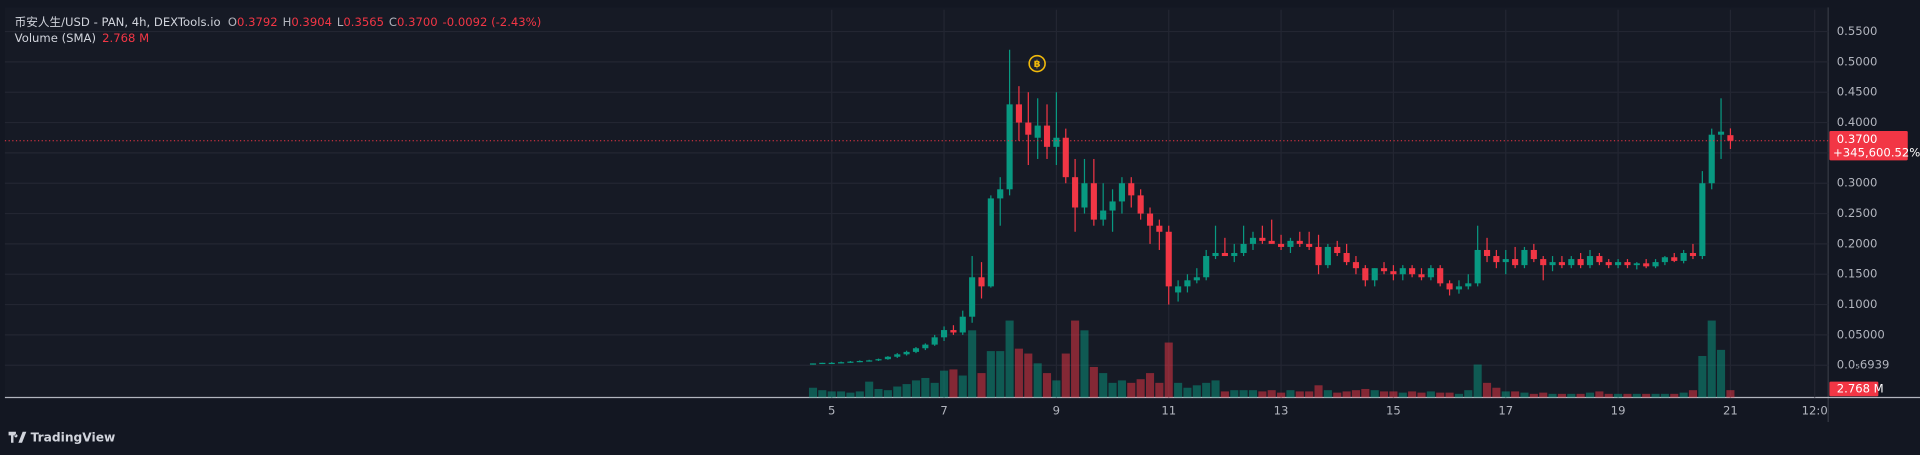 The image size is (1920, 455). Describe the element at coordinates (1861, 334) in the screenshot. I see `y-tick-label: 0.05000` at that location.